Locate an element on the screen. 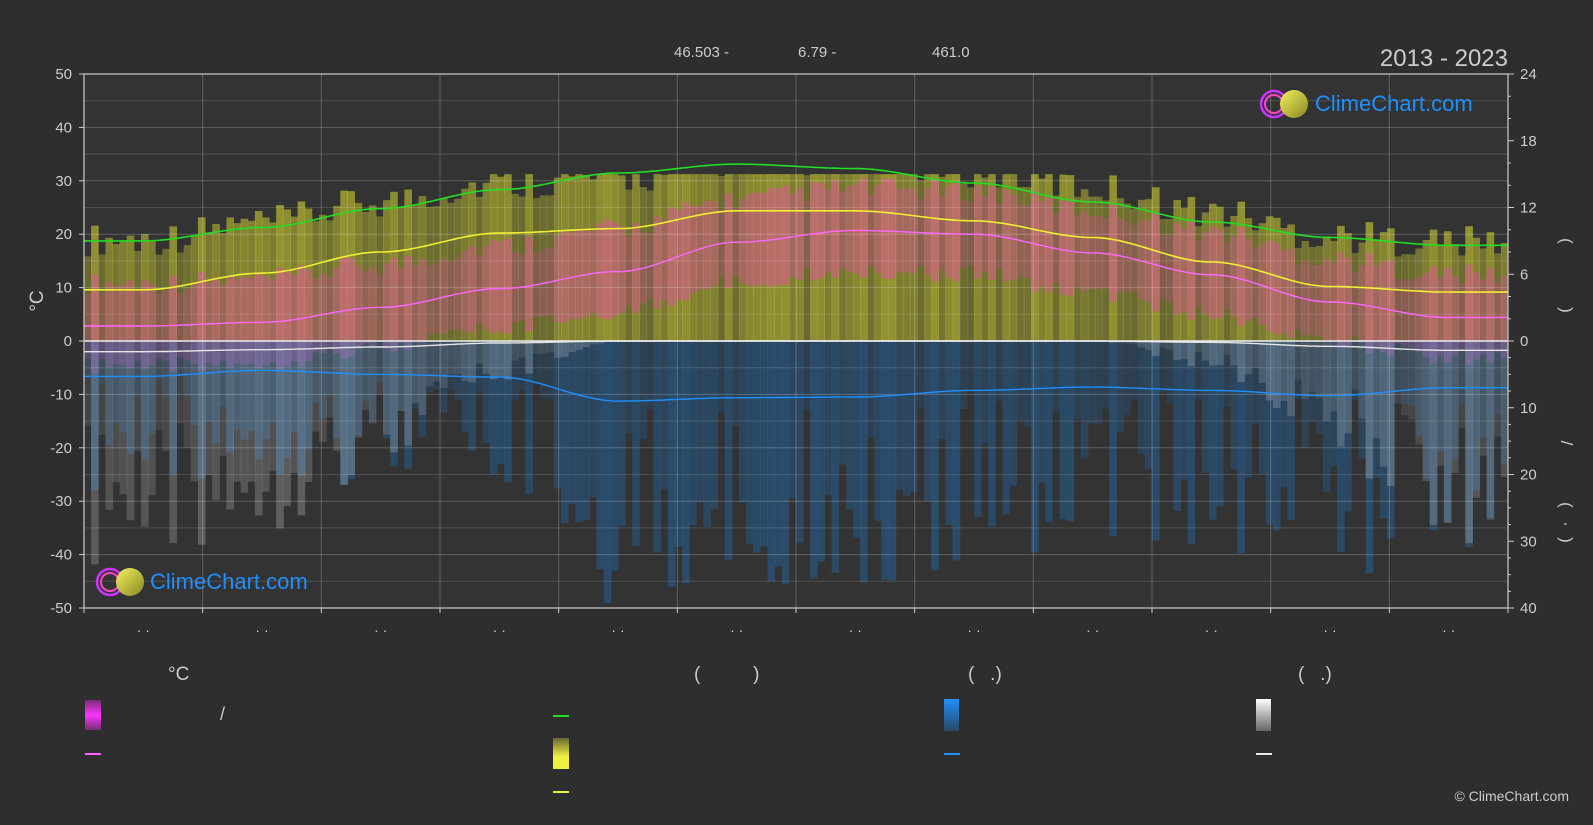  y-tick-label: -20 is located at coordinates (61, 448).